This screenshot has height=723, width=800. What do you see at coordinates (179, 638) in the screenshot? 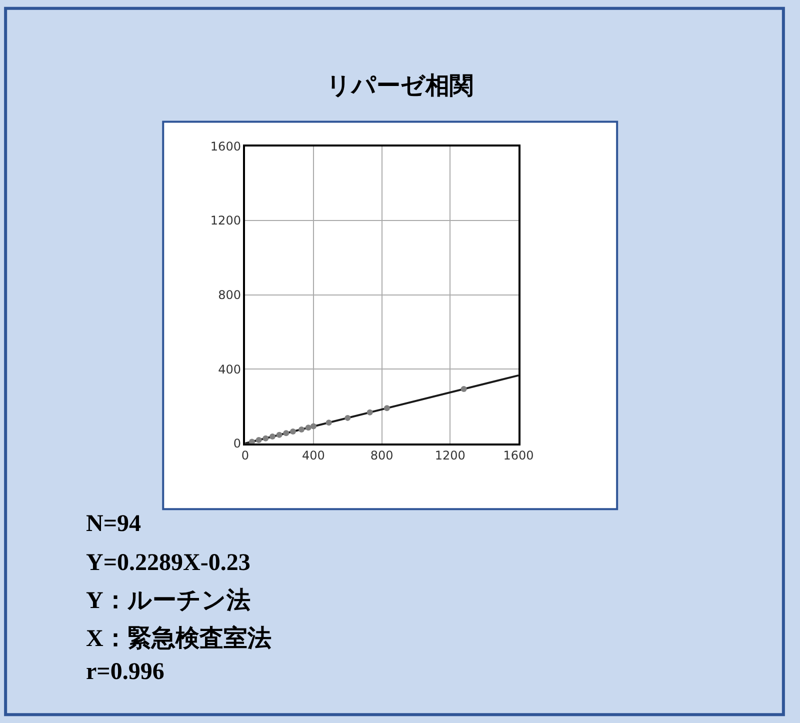
I see `text: X：緊急検査室法` at bounding box center [179, 638].